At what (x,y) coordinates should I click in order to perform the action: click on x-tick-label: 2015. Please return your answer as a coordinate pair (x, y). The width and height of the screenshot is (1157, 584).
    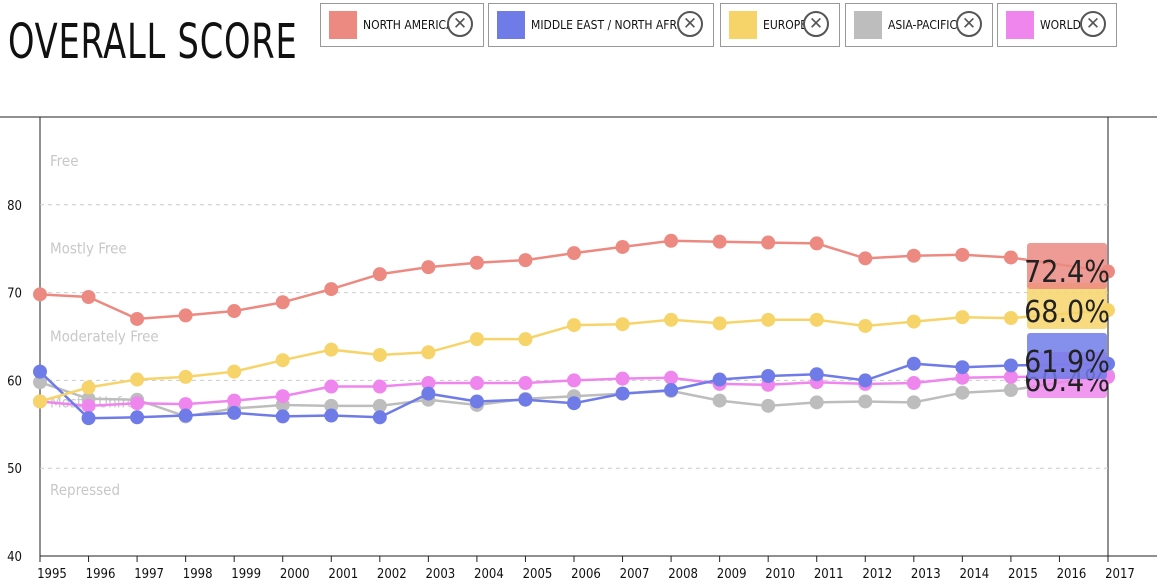
    Looking at the image, I should click on (1023, 574).